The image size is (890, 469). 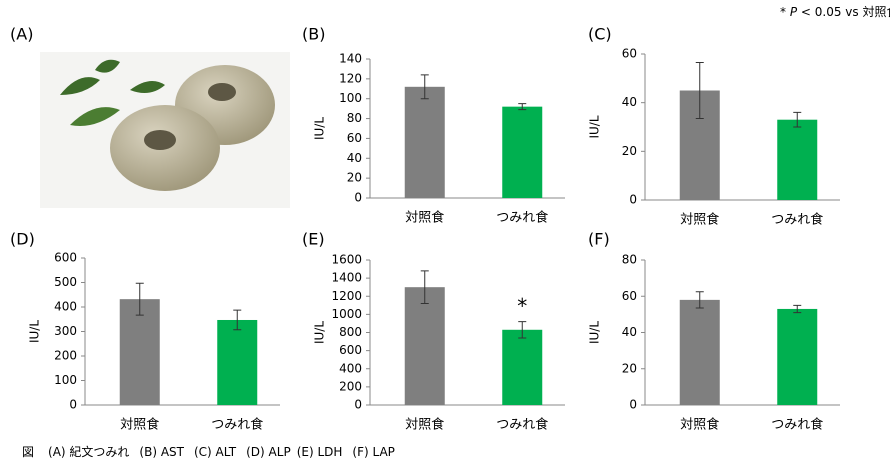 I want to click on y-tick-label: 1600, so click(x=346, y=260).